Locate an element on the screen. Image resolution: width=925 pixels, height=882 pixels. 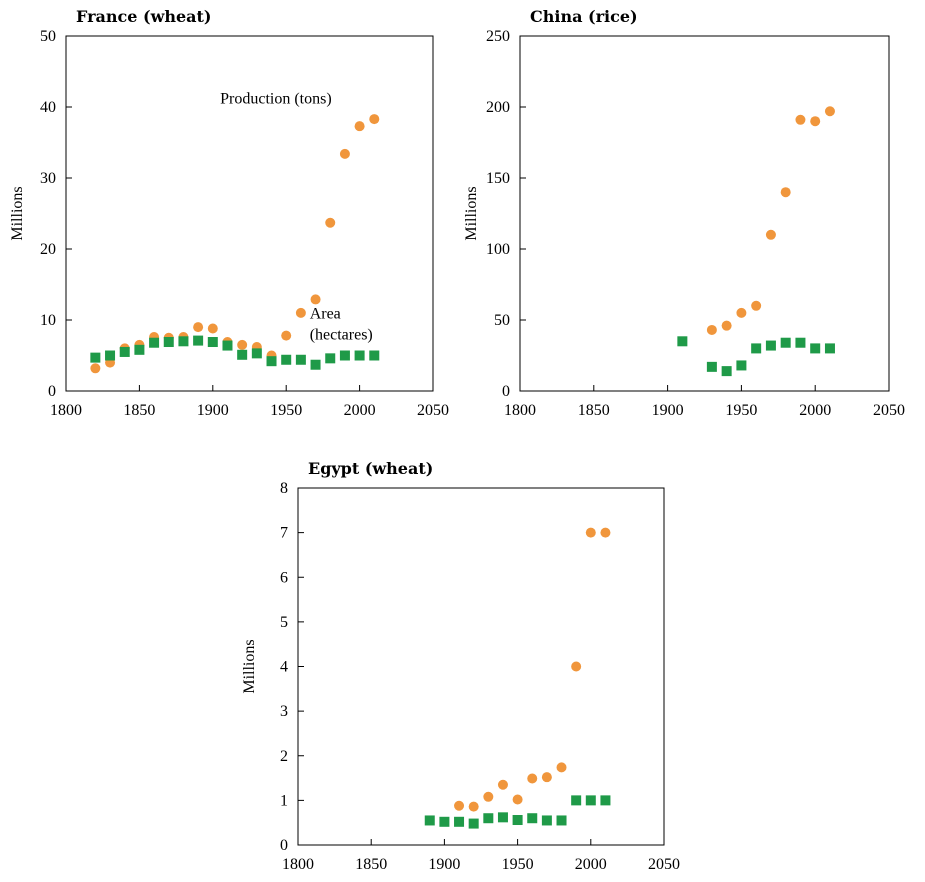
y-tick-label: 0 is located at coordinates (284, 845).